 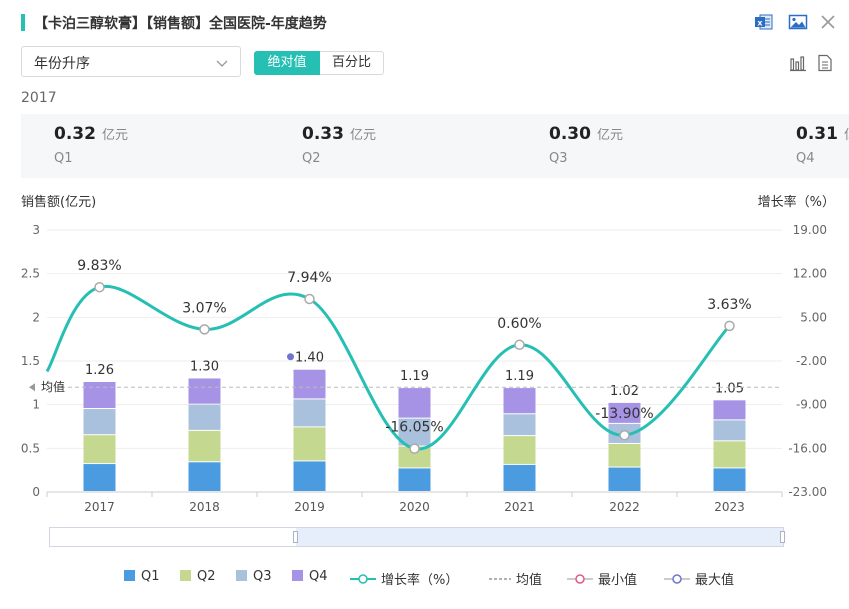 I want to click on bar-total-label: 1.30, so click(x=204, y=366).